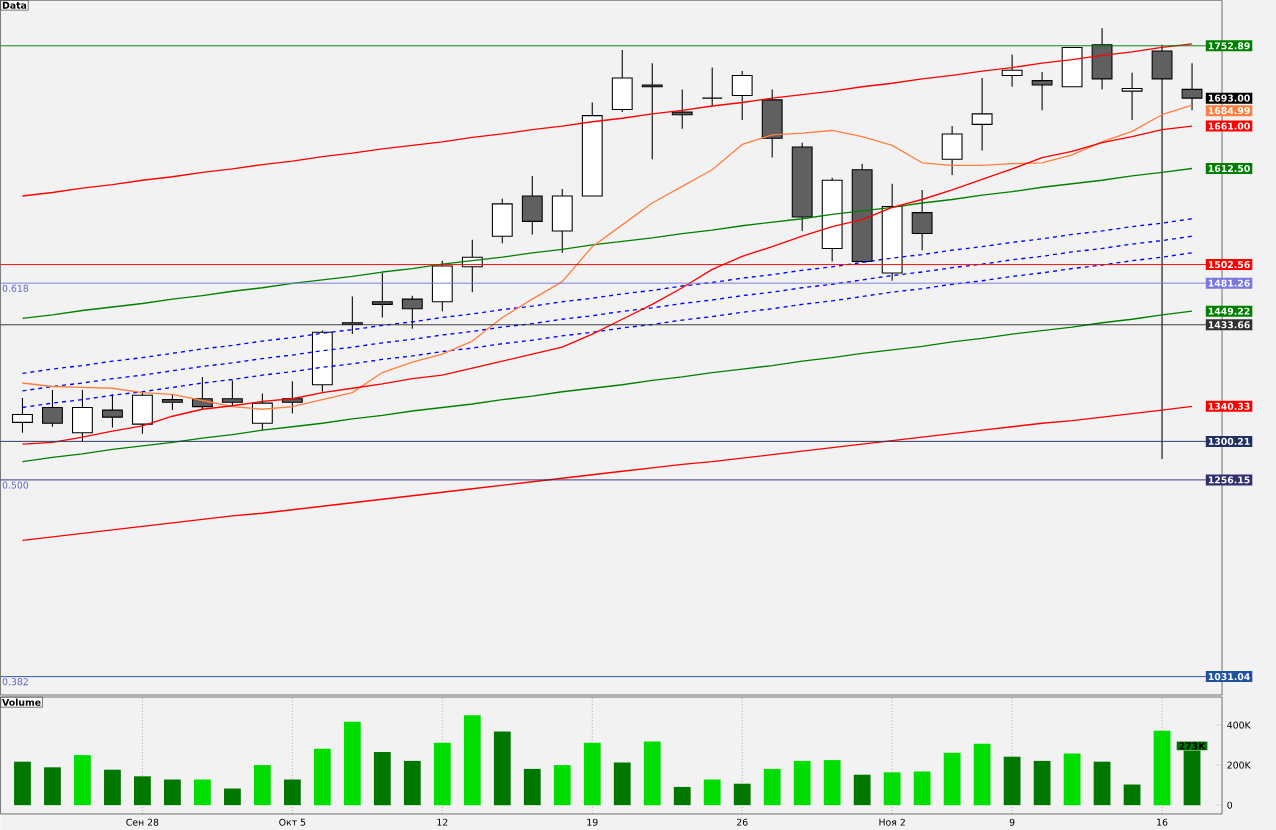 This screenshot has height=830, width=1276. Describe the element at coordinates (15, 288) in the screenshot. I see `annotation: 0.618` at that location.